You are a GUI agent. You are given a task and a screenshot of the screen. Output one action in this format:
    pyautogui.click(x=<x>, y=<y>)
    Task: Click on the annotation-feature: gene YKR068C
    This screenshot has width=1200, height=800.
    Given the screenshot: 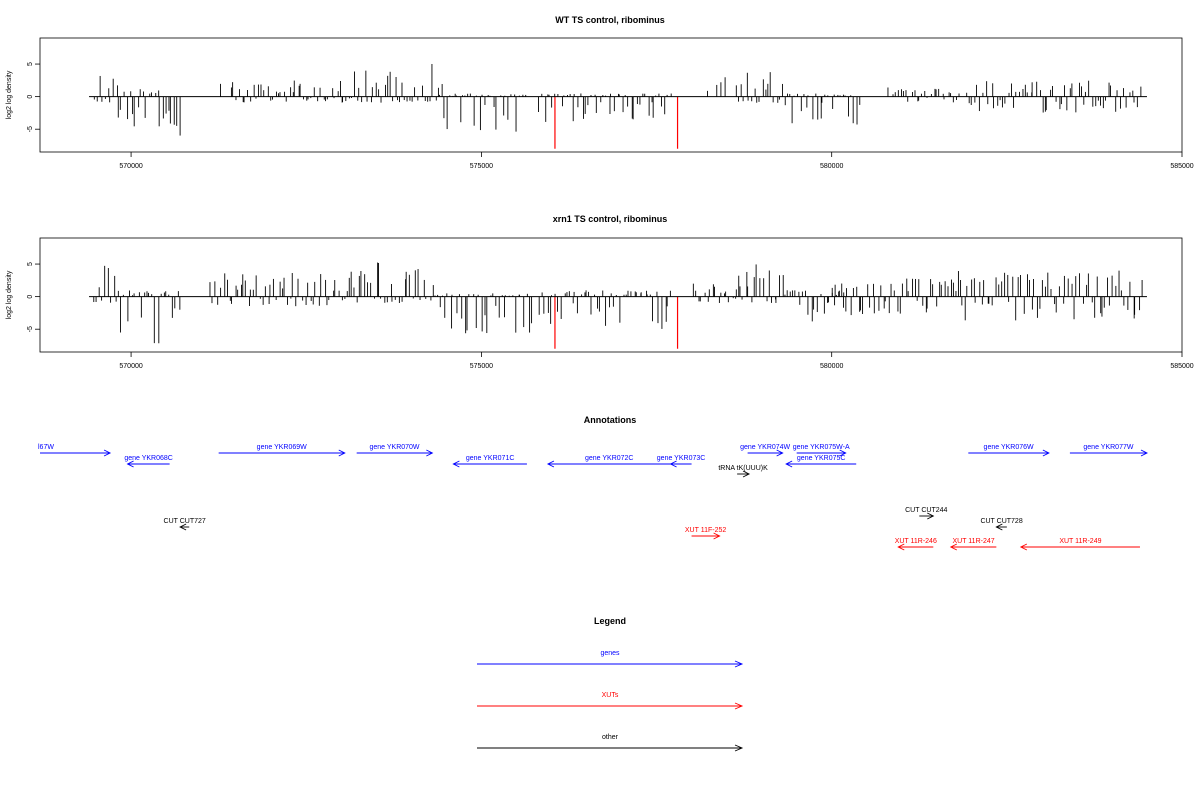 What is the action you would take?
    pyautogui.click(x=148, y=461)
    